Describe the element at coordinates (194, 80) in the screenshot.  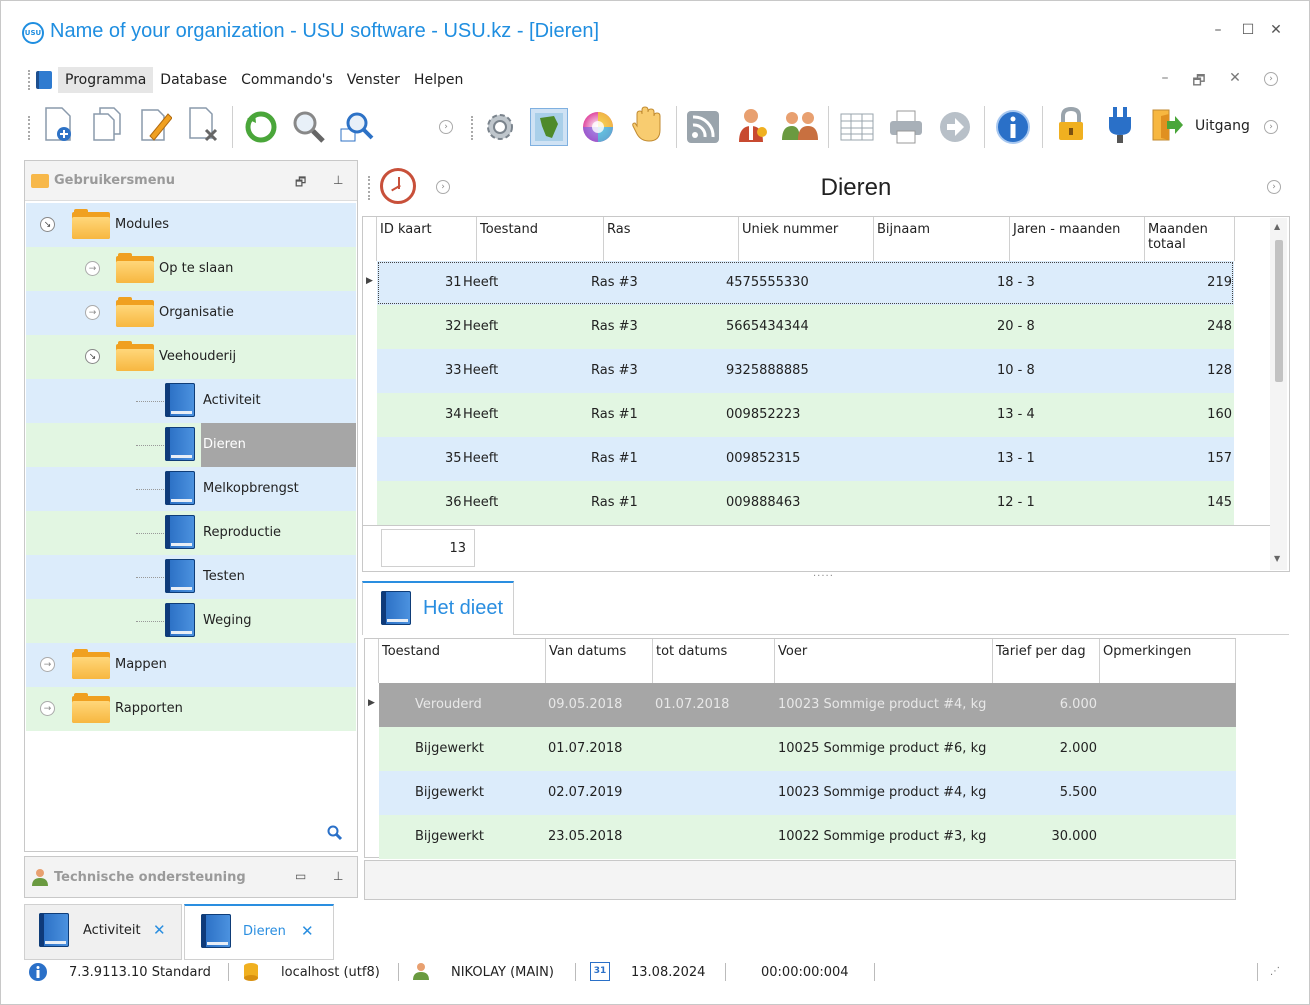
I see `menu-database: Database` at that location.